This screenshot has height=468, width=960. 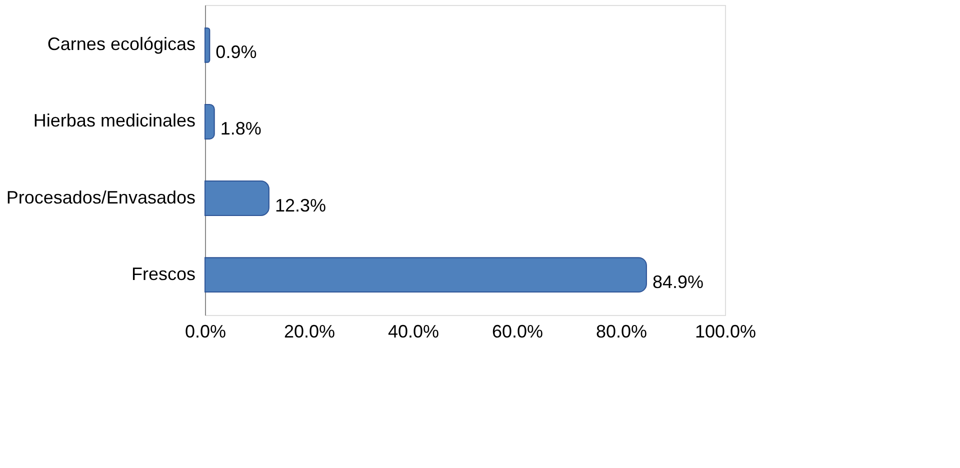 What do you see at coordinates (622, 332) in the screenshot?
I see `x-tick-label: 80.0%` at bounding box center [622, 332].